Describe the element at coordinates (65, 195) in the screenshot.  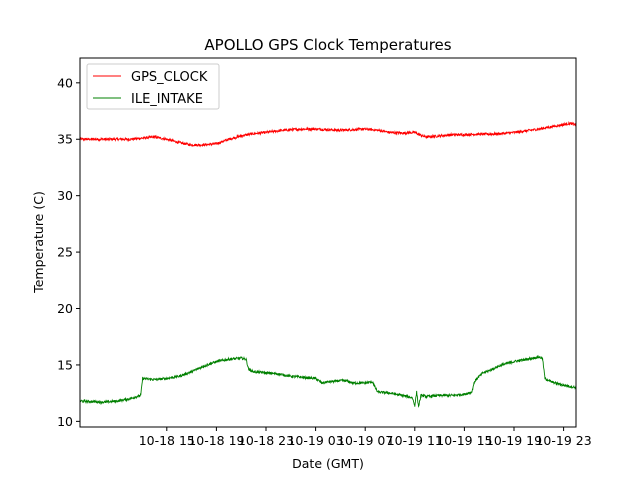
I see `y-tick-label: 30` at that location.